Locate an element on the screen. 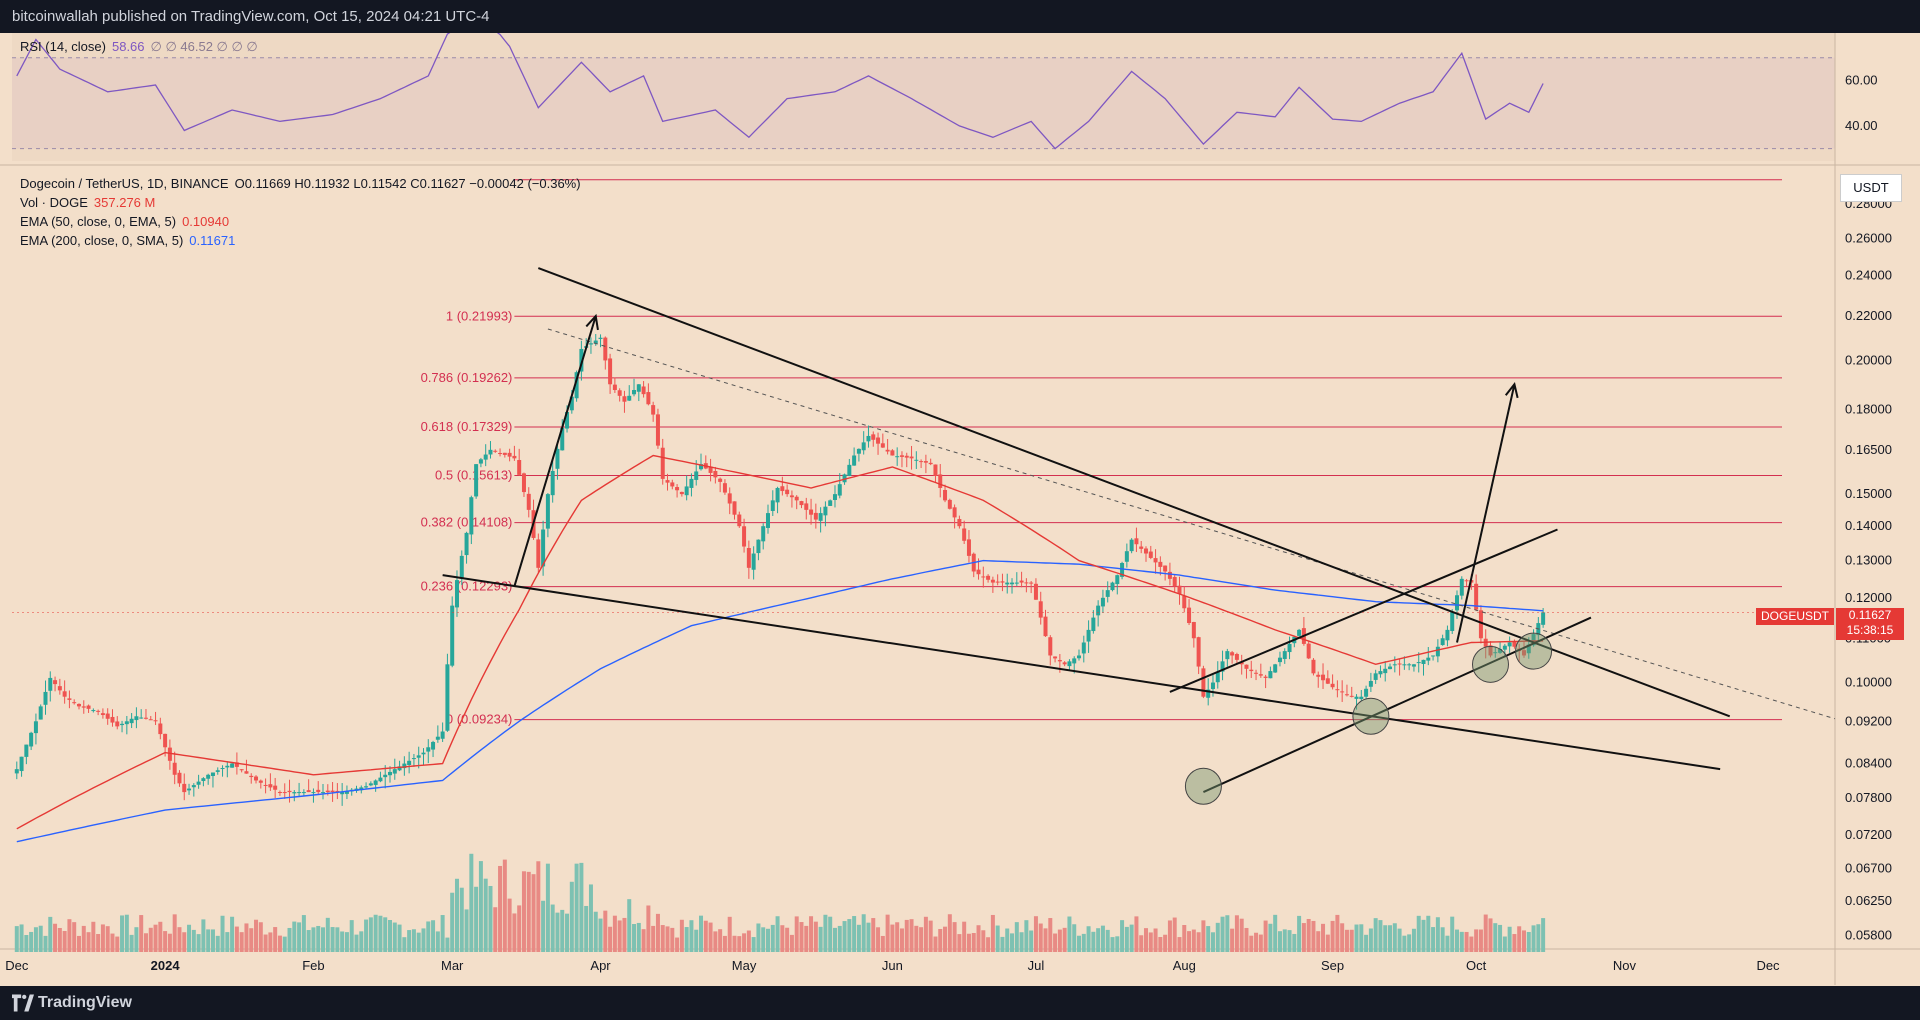 Image resolution: width=1920 pixels, height=1020 pixels. ema200-legend: EMA (200, close, 0, SMA, 5) 0.11671 is located at coordinates (127, 240).